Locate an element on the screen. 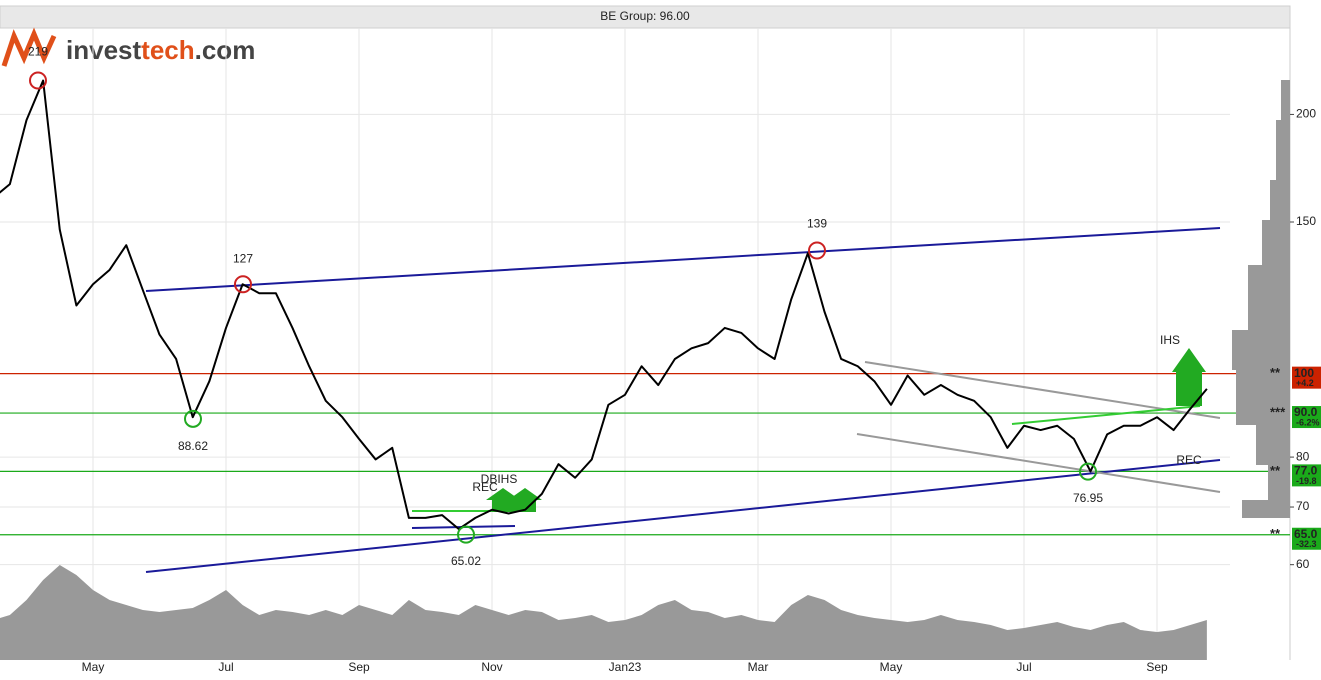 The image size is (1321, 680). logo: investtech.com is located at coordinates (128, 47).